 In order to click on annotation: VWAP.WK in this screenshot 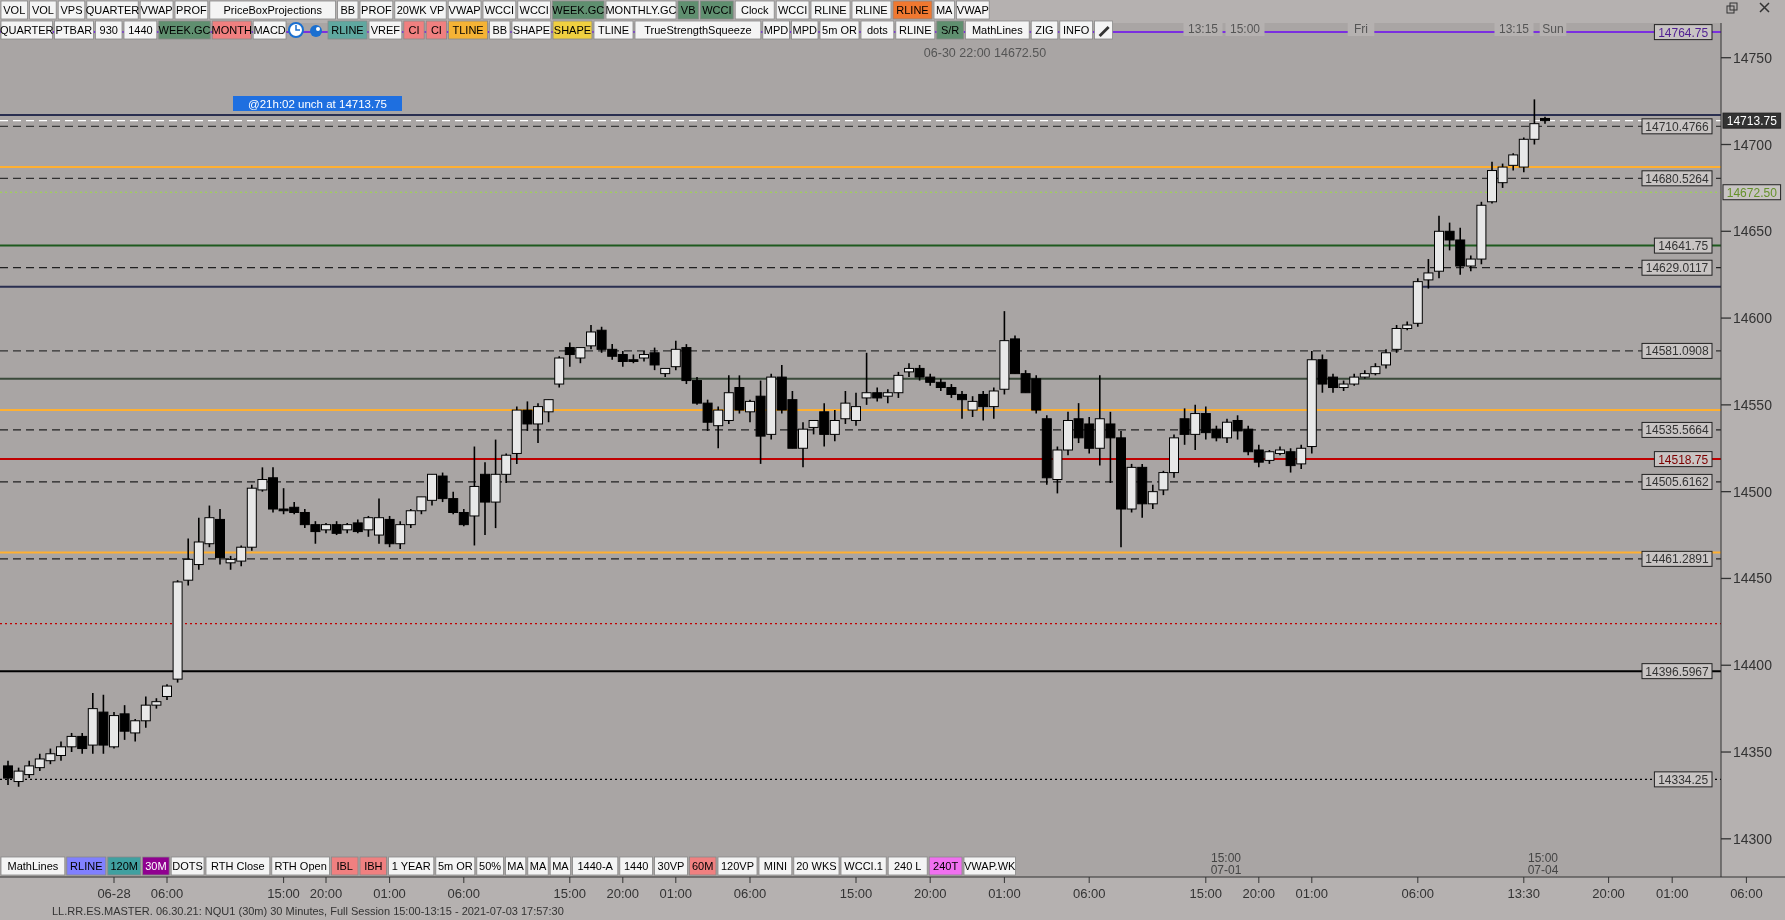, I will do `click(990, 866)`.